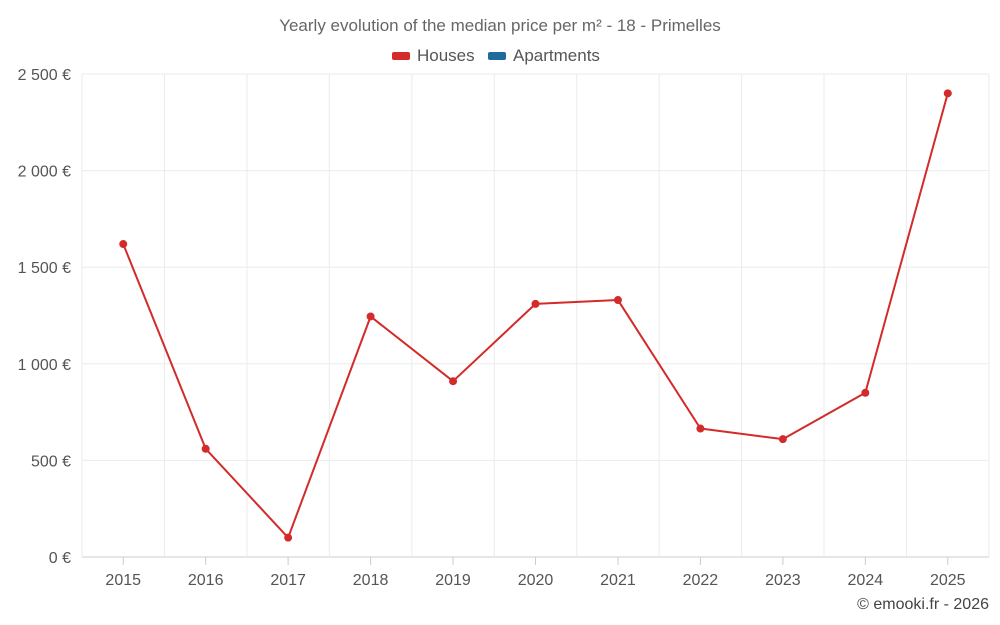 The image size is (1000, 625). What do you see at coordinates (123, 580) in the screenshot?
I see `x-tick-label: 2015` at bounding box center [123, 580].